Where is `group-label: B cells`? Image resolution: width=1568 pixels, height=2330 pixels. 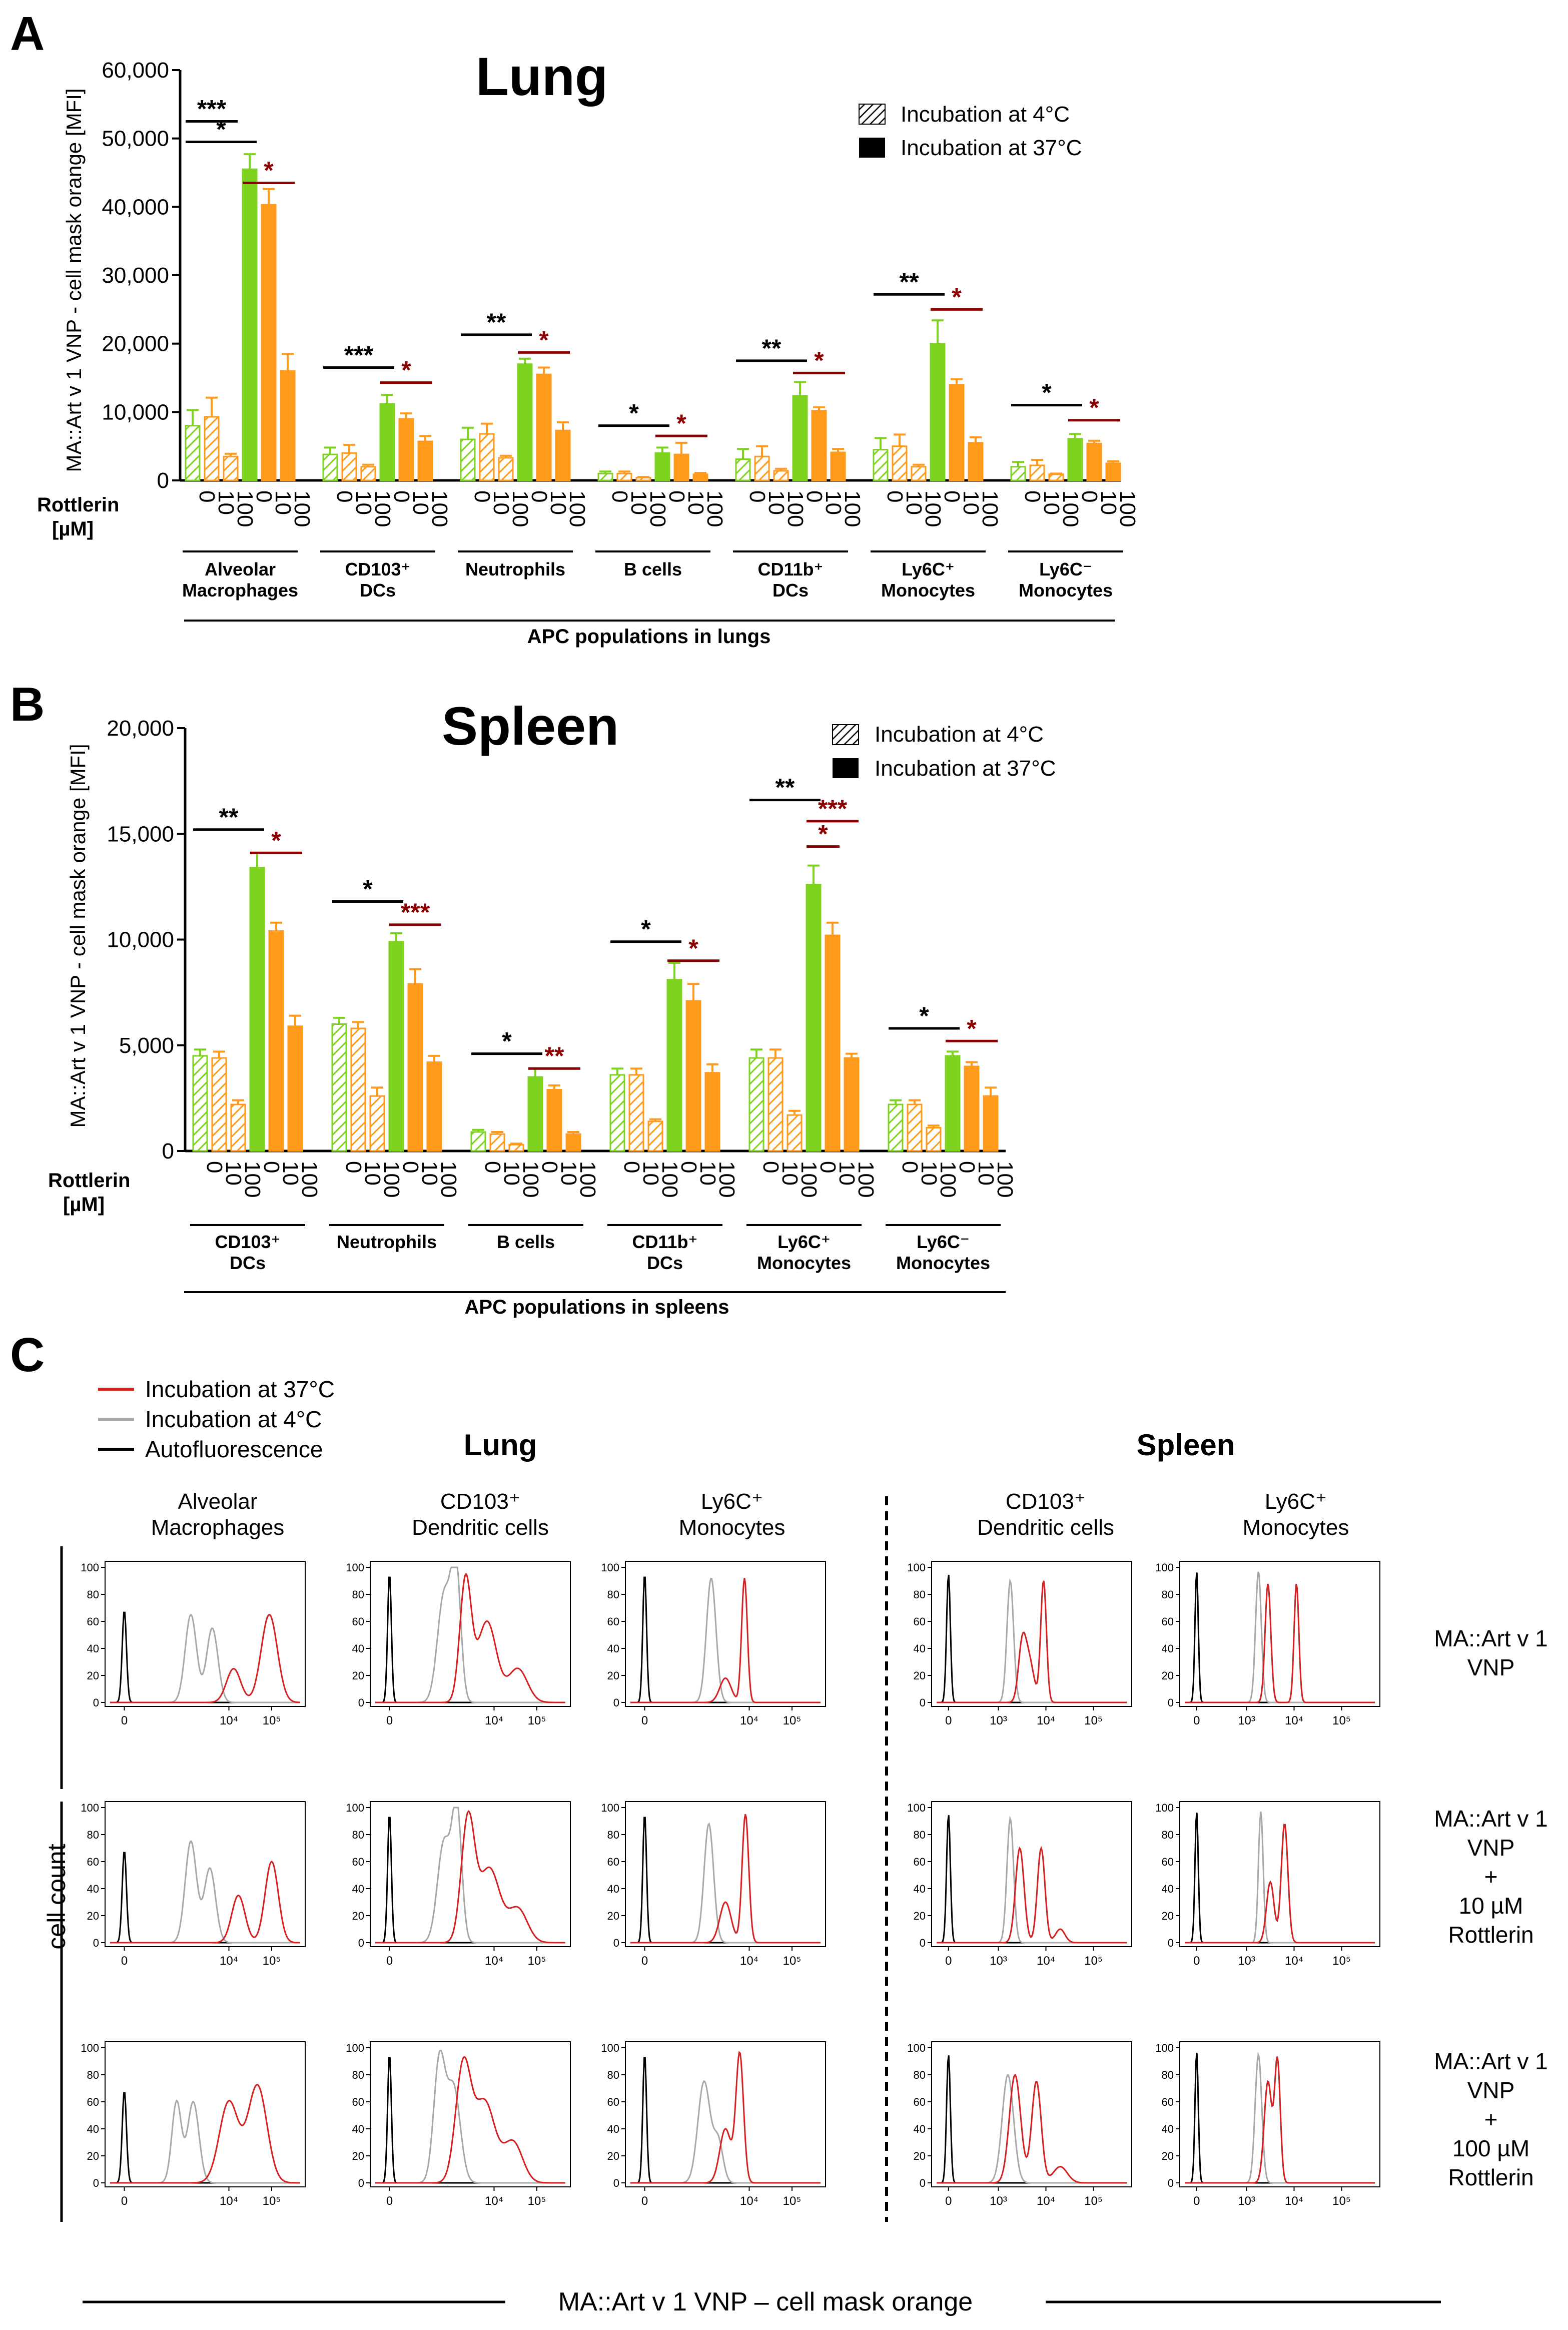 group-label: B cells is located at coordinates (653, 569).